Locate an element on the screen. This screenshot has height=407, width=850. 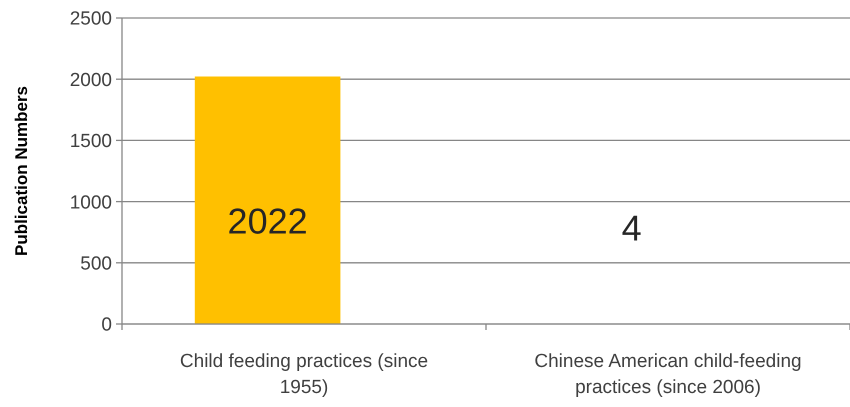
y-tick-label: 0 is located at coordinates (106, 325).